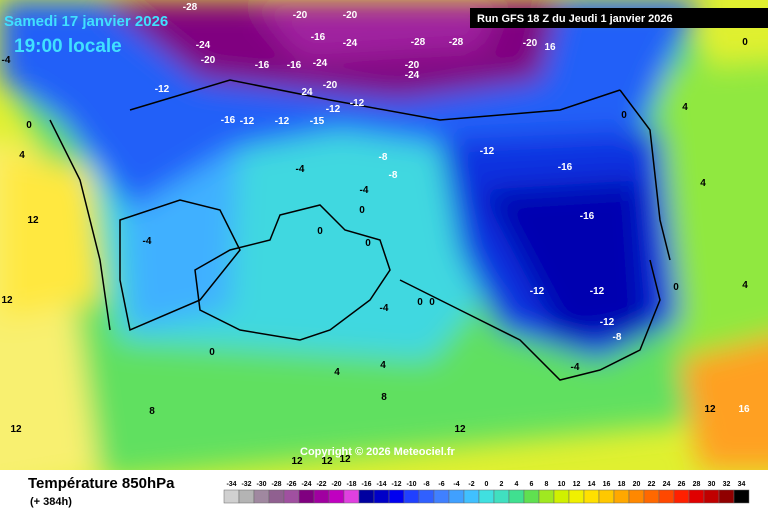 The image size is (768, 517). Describe the element at coordinates (383, 157) in the screenshot. I see `contour-label: -8` at that location.